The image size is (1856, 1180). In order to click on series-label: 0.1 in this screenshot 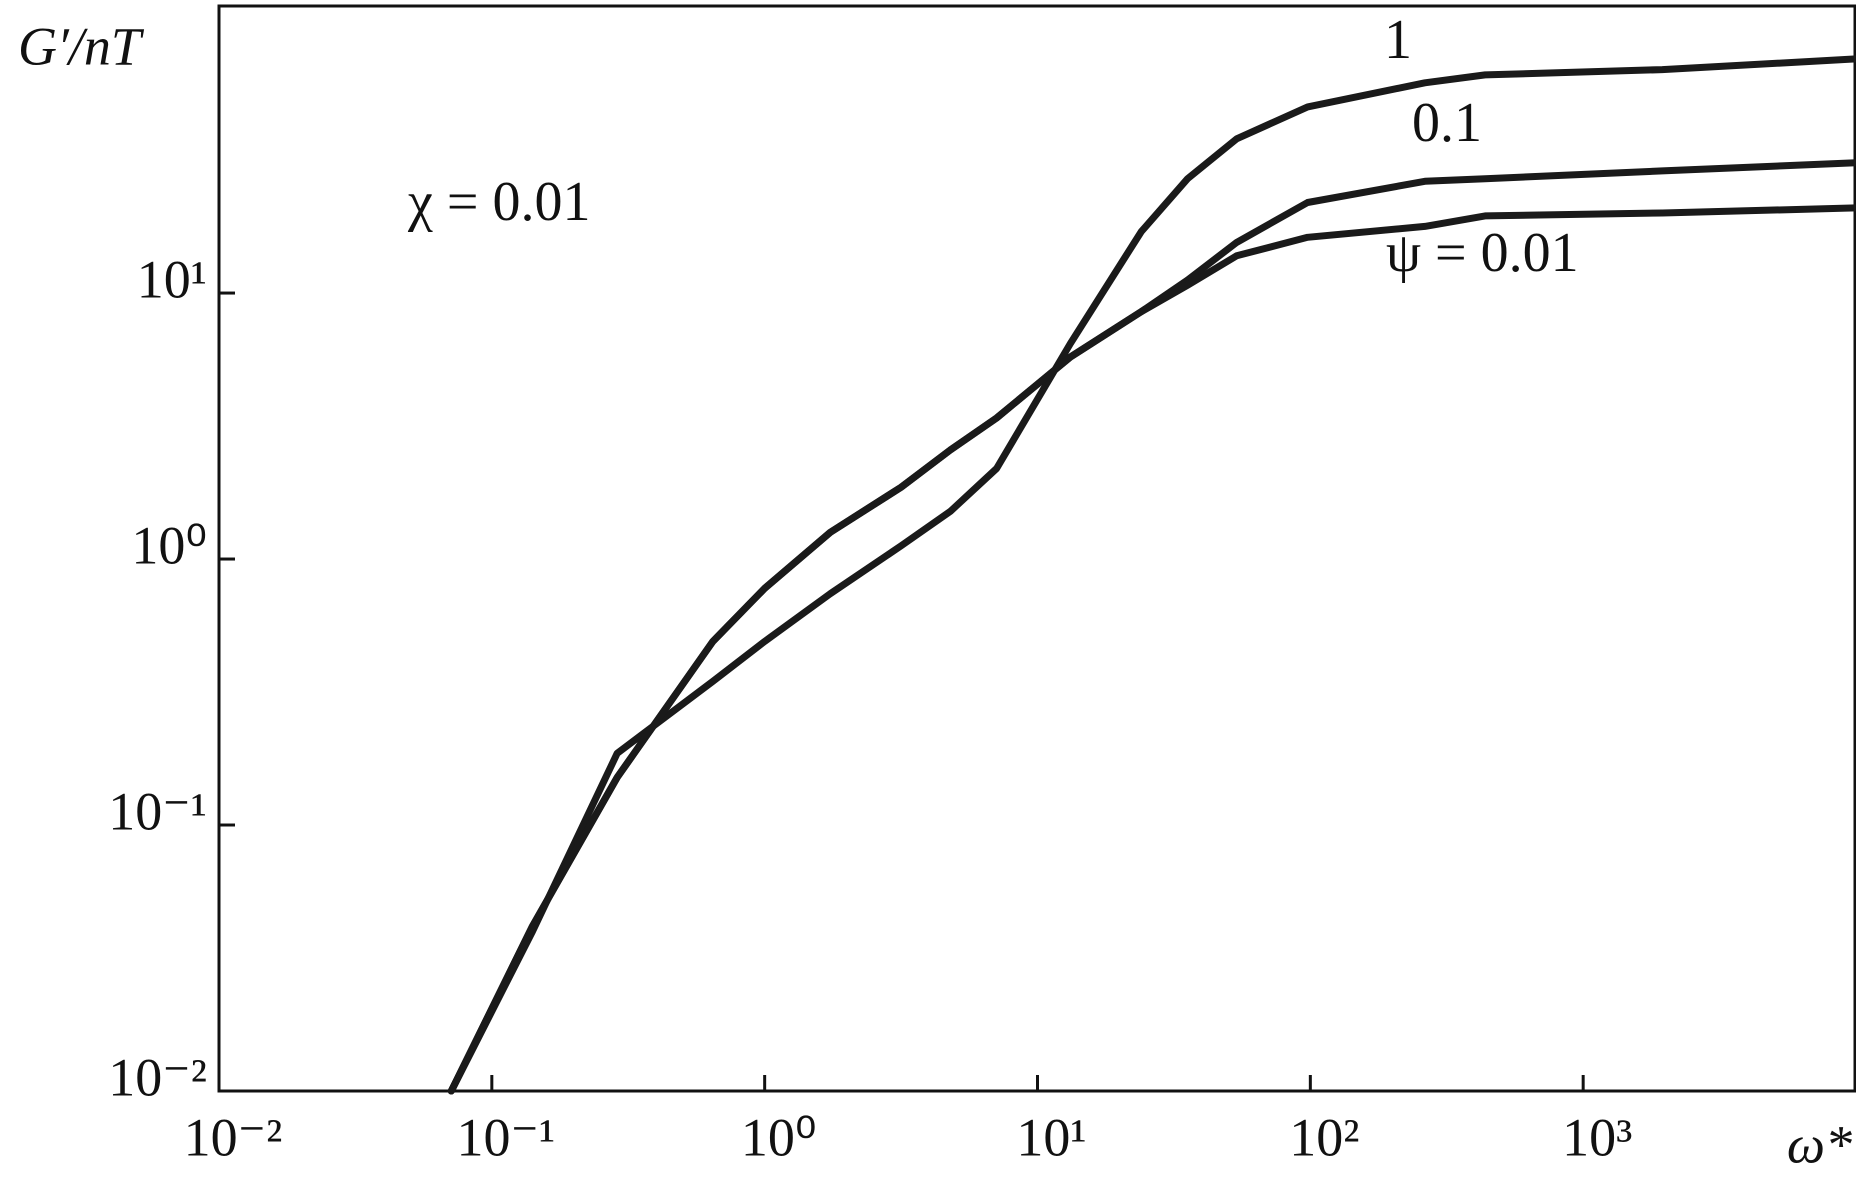, I will do `click(1447, 123)`.